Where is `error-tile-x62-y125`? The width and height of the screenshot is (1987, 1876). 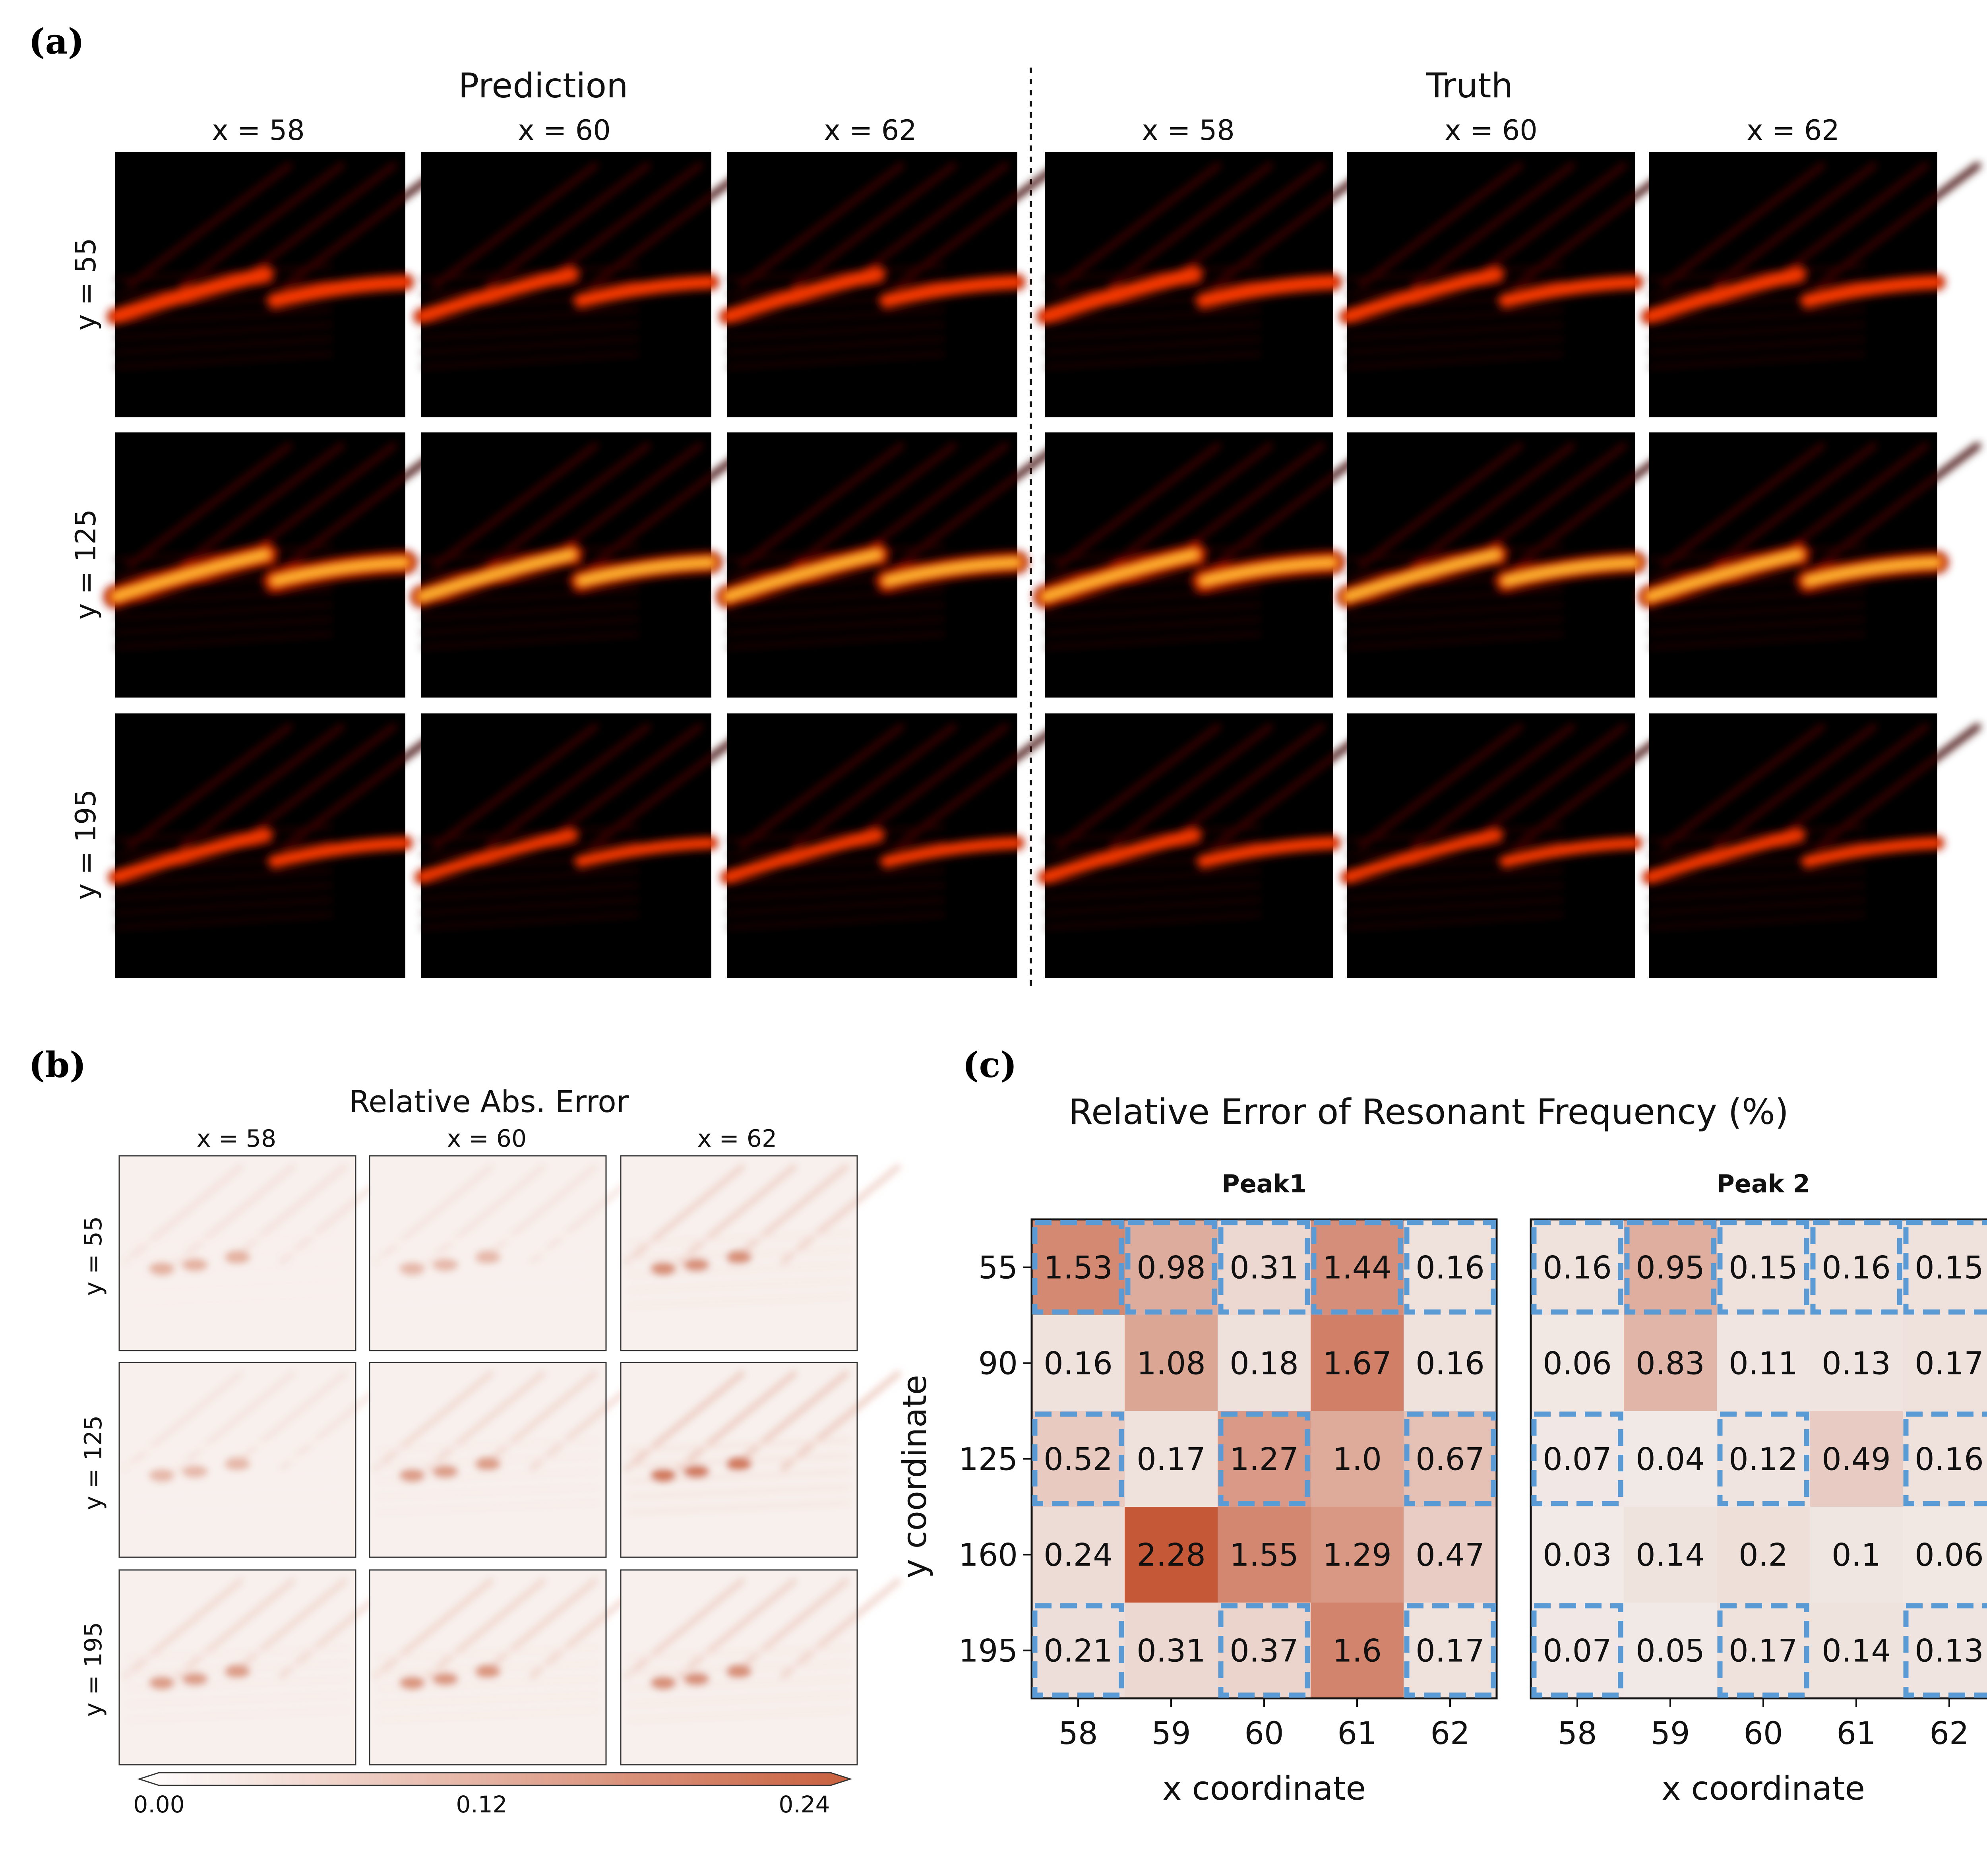
error-tile-x62-y125 is located at coordinates (761, 1460).